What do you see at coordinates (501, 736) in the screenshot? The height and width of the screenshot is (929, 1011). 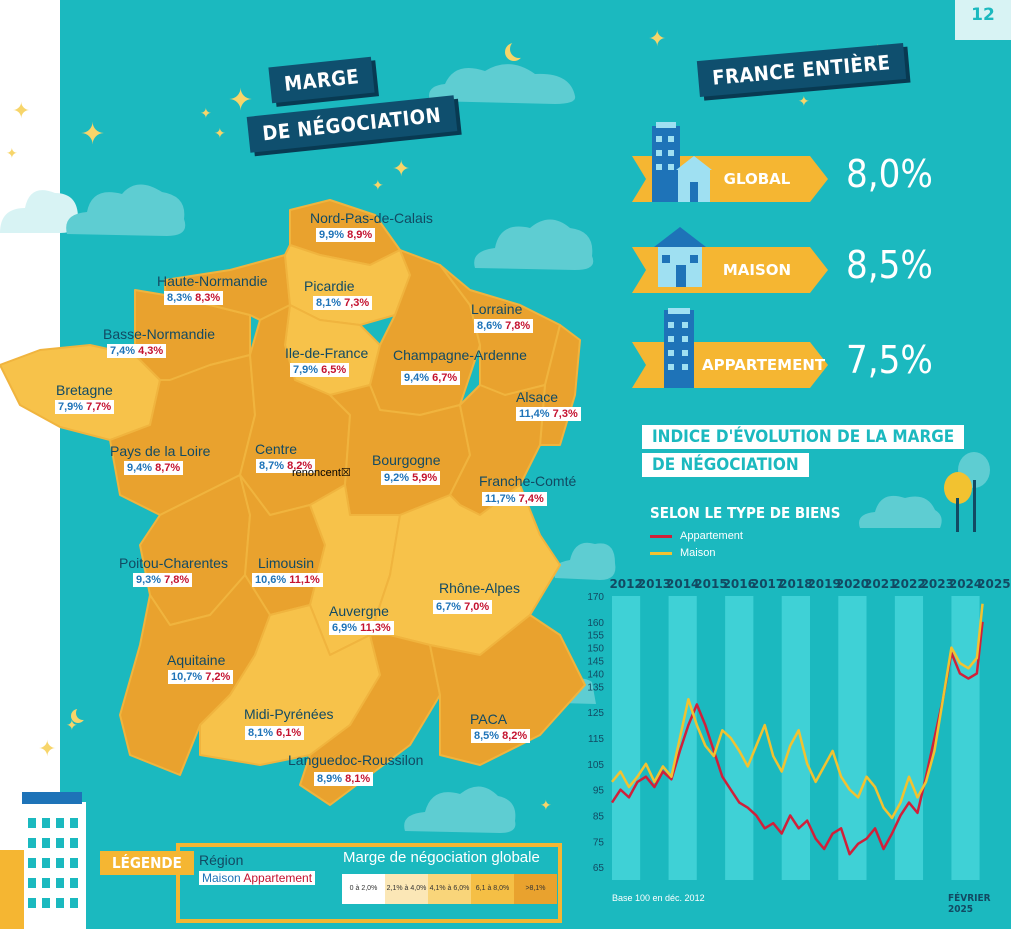 I see `region-values: 8,5% 8,2%` at bounding box center [501, 736].